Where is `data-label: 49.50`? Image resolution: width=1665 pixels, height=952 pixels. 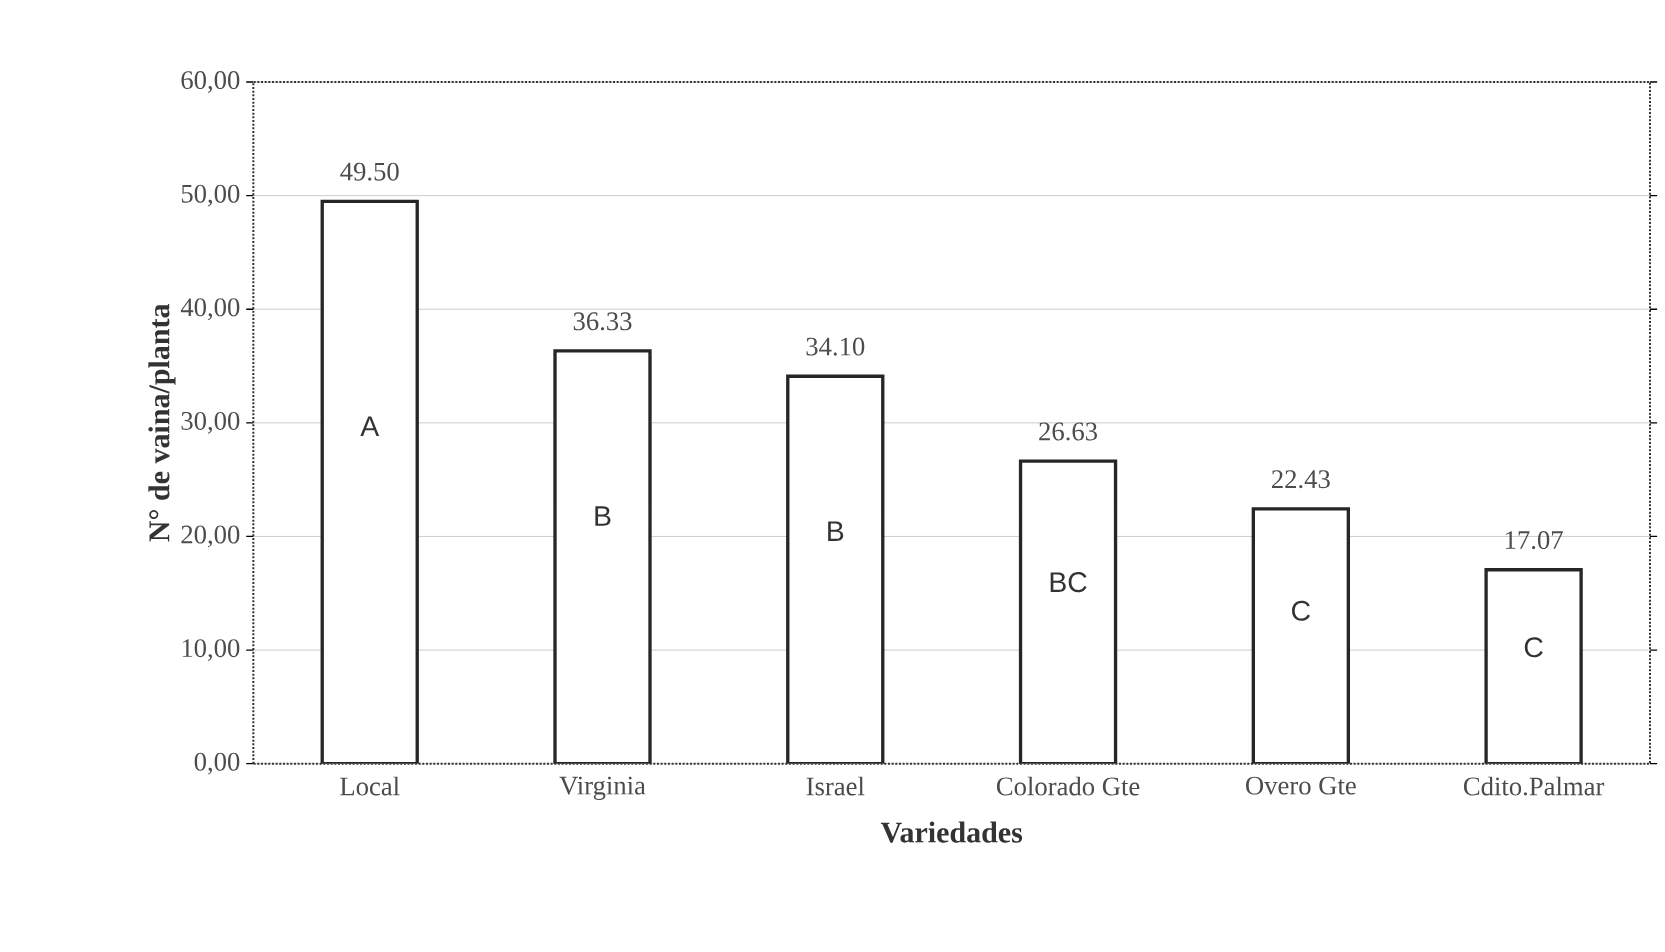
data-label: 49.50 is located at coordinates (369, 171).